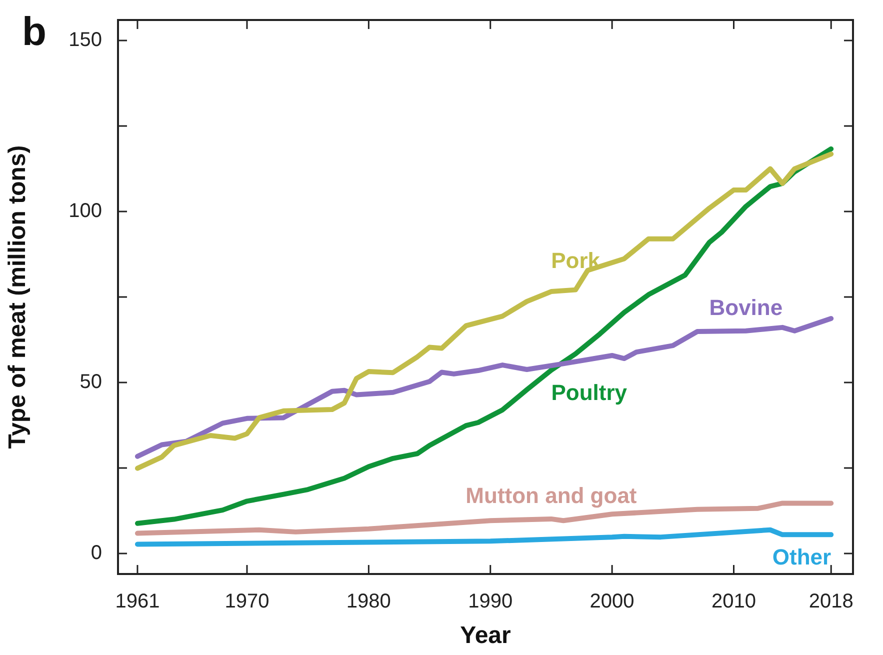 The height and width of the screenshot is (655, 883). I want to click on x-tick-label: 1990, so click(490, 601).